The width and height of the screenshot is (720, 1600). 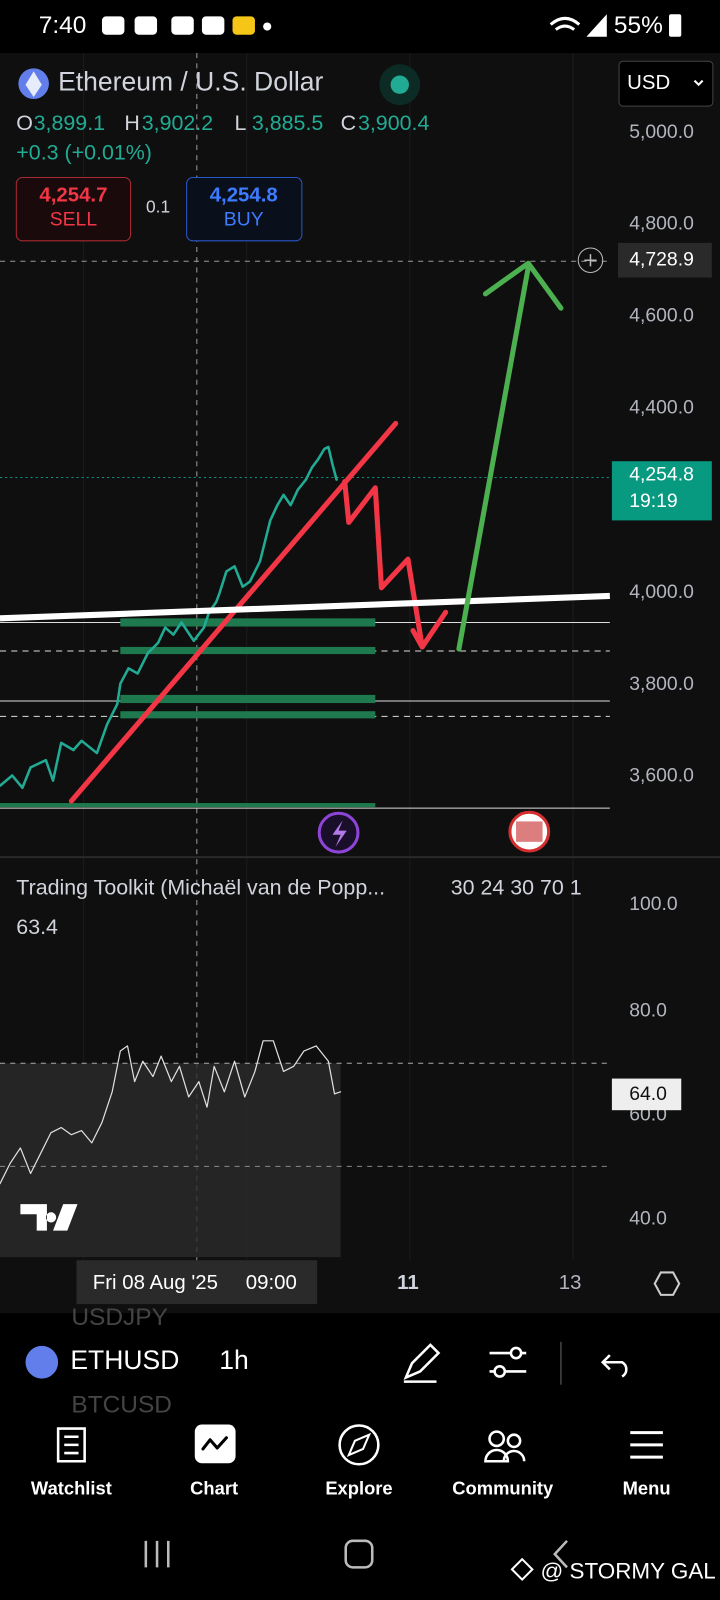 What do you see at coordinates (383, 564) in the screenshot?
I see `projection-down` at bounding box center [383, 564].